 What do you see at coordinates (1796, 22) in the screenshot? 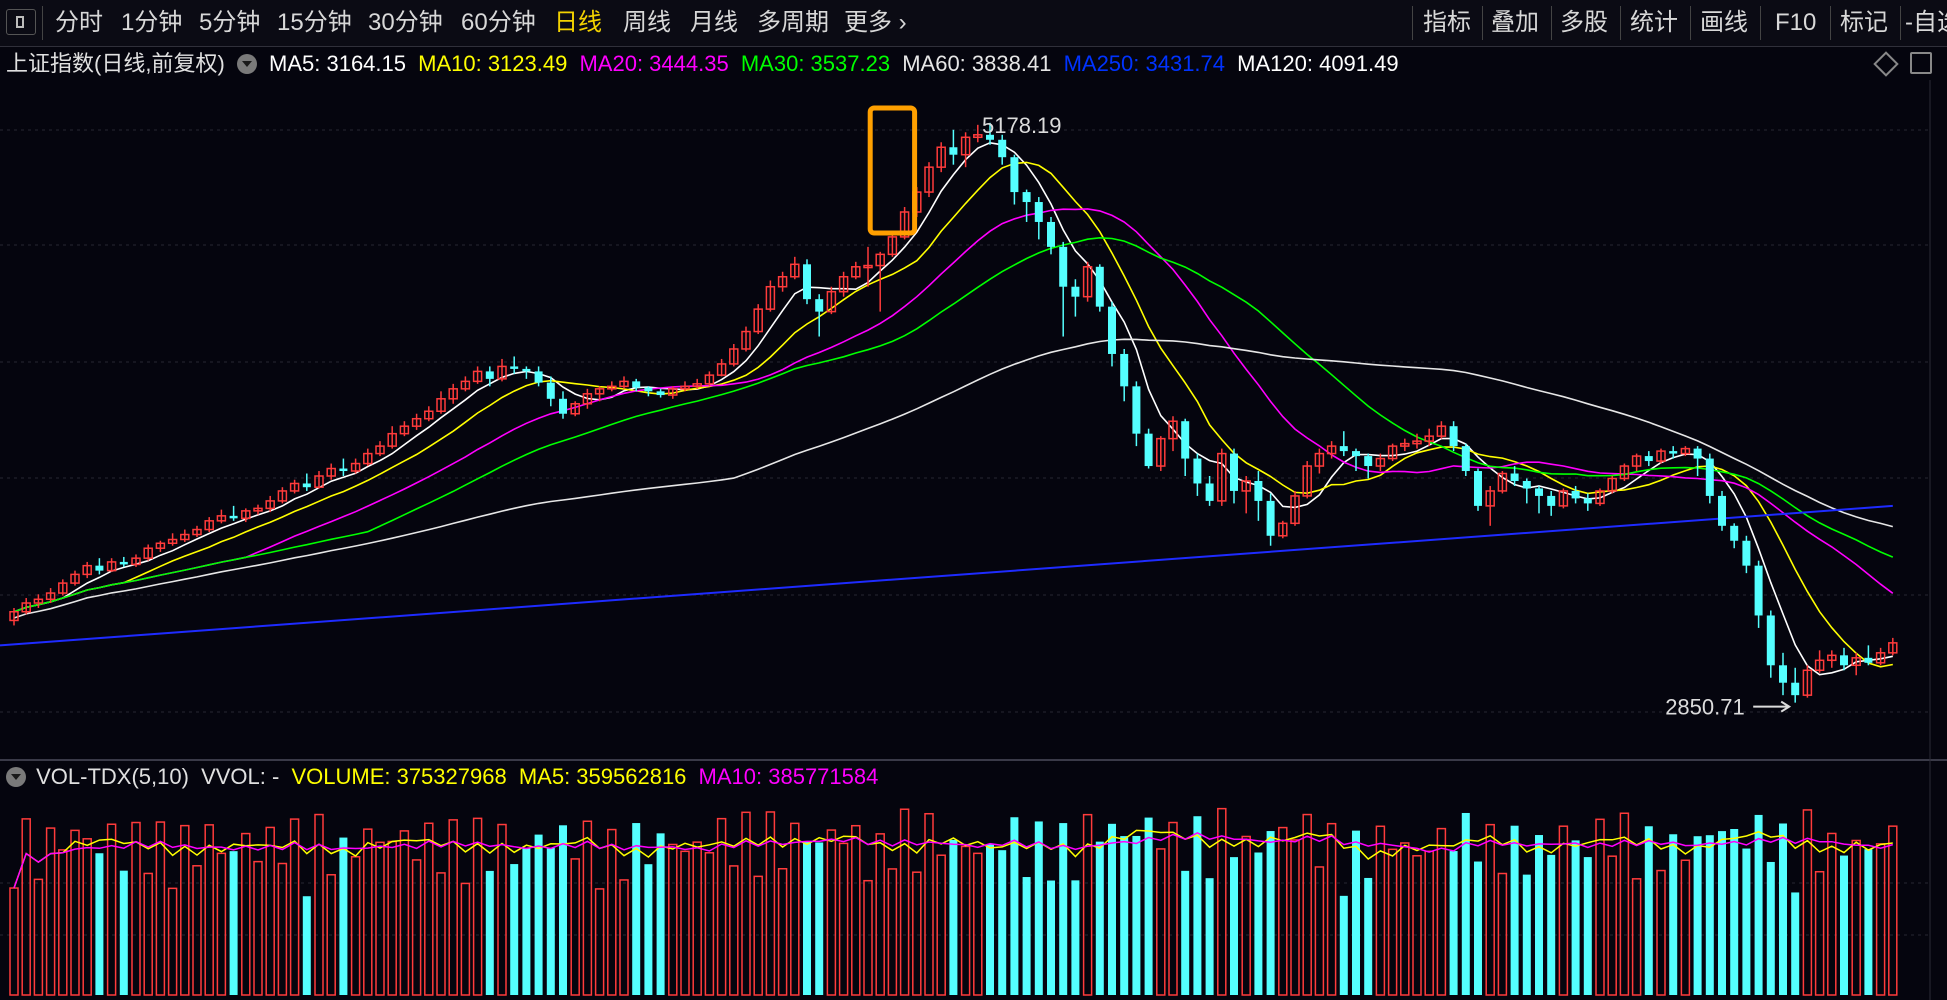
I see `f10-button: F10` at bounding box center [1796, 22].